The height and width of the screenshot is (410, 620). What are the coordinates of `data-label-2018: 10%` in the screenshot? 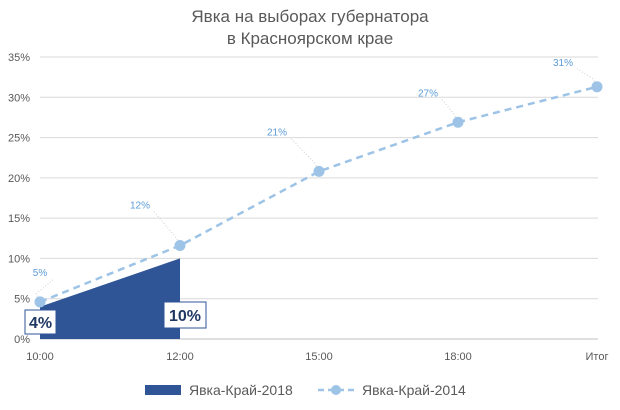 It's located at (185, 316).